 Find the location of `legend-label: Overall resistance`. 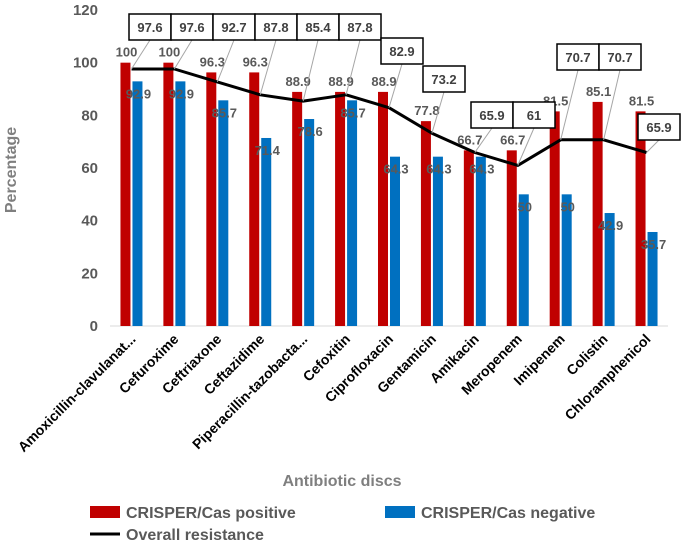

legend-label: Overall resistance is located at coordinates (195, 534).